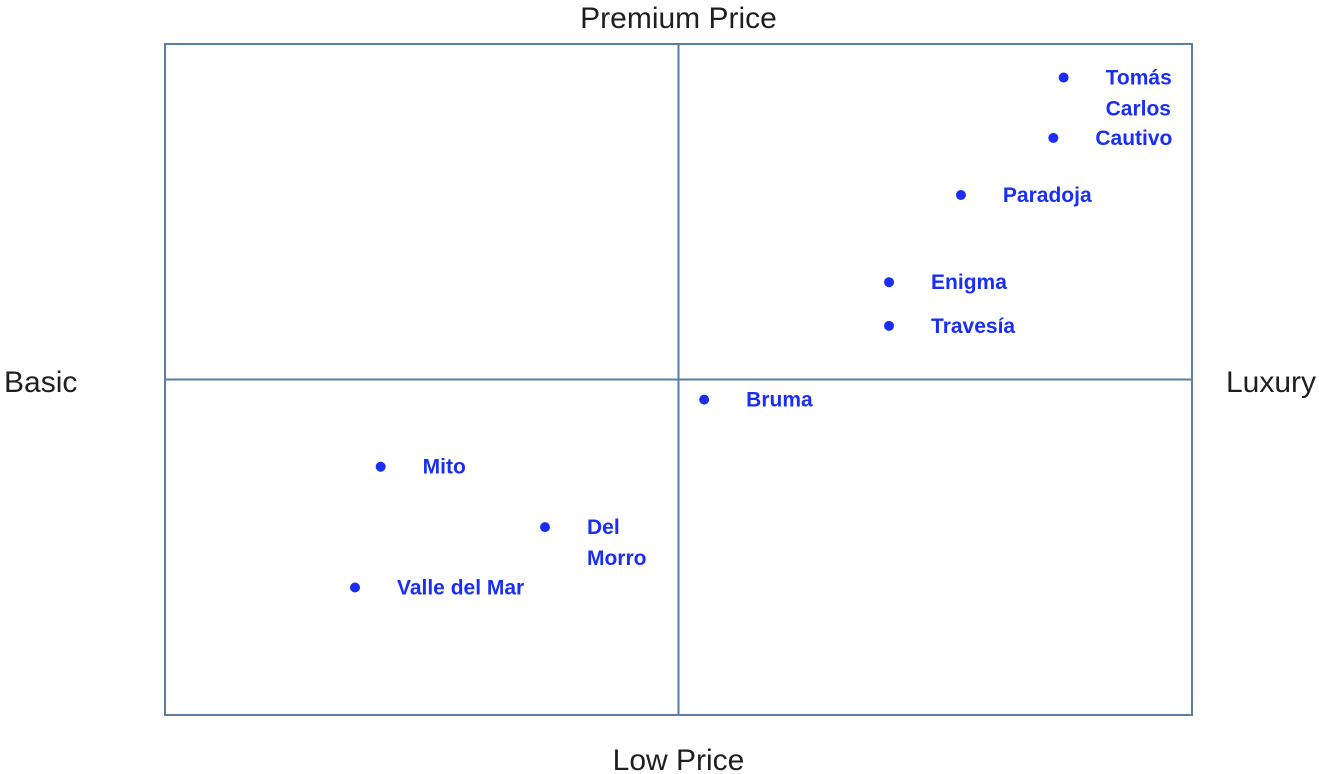 This screenshot has height=774, width=1319. Describe the element at coordinates (617, 543) in the screenshot. I see `data-label-del-morro: Del Morro` at that location.